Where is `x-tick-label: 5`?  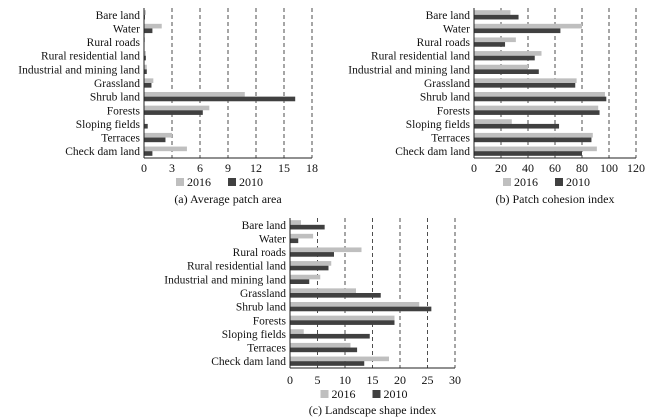 x-tick-label: 5 is located at coordinates (318, 380).